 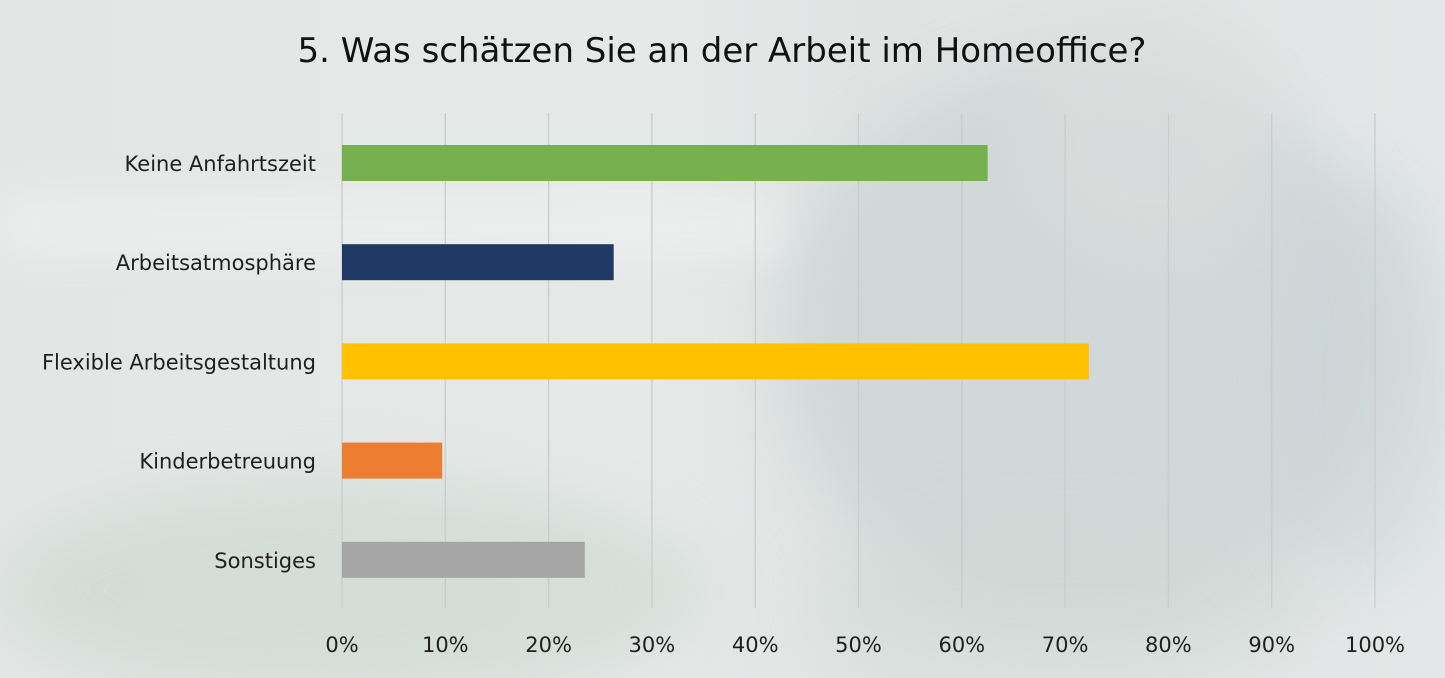 What do you see at coordinates (341, 645) in the screenshot?
I see `x-tick-label: 0%` at bounding box center [341, 645].